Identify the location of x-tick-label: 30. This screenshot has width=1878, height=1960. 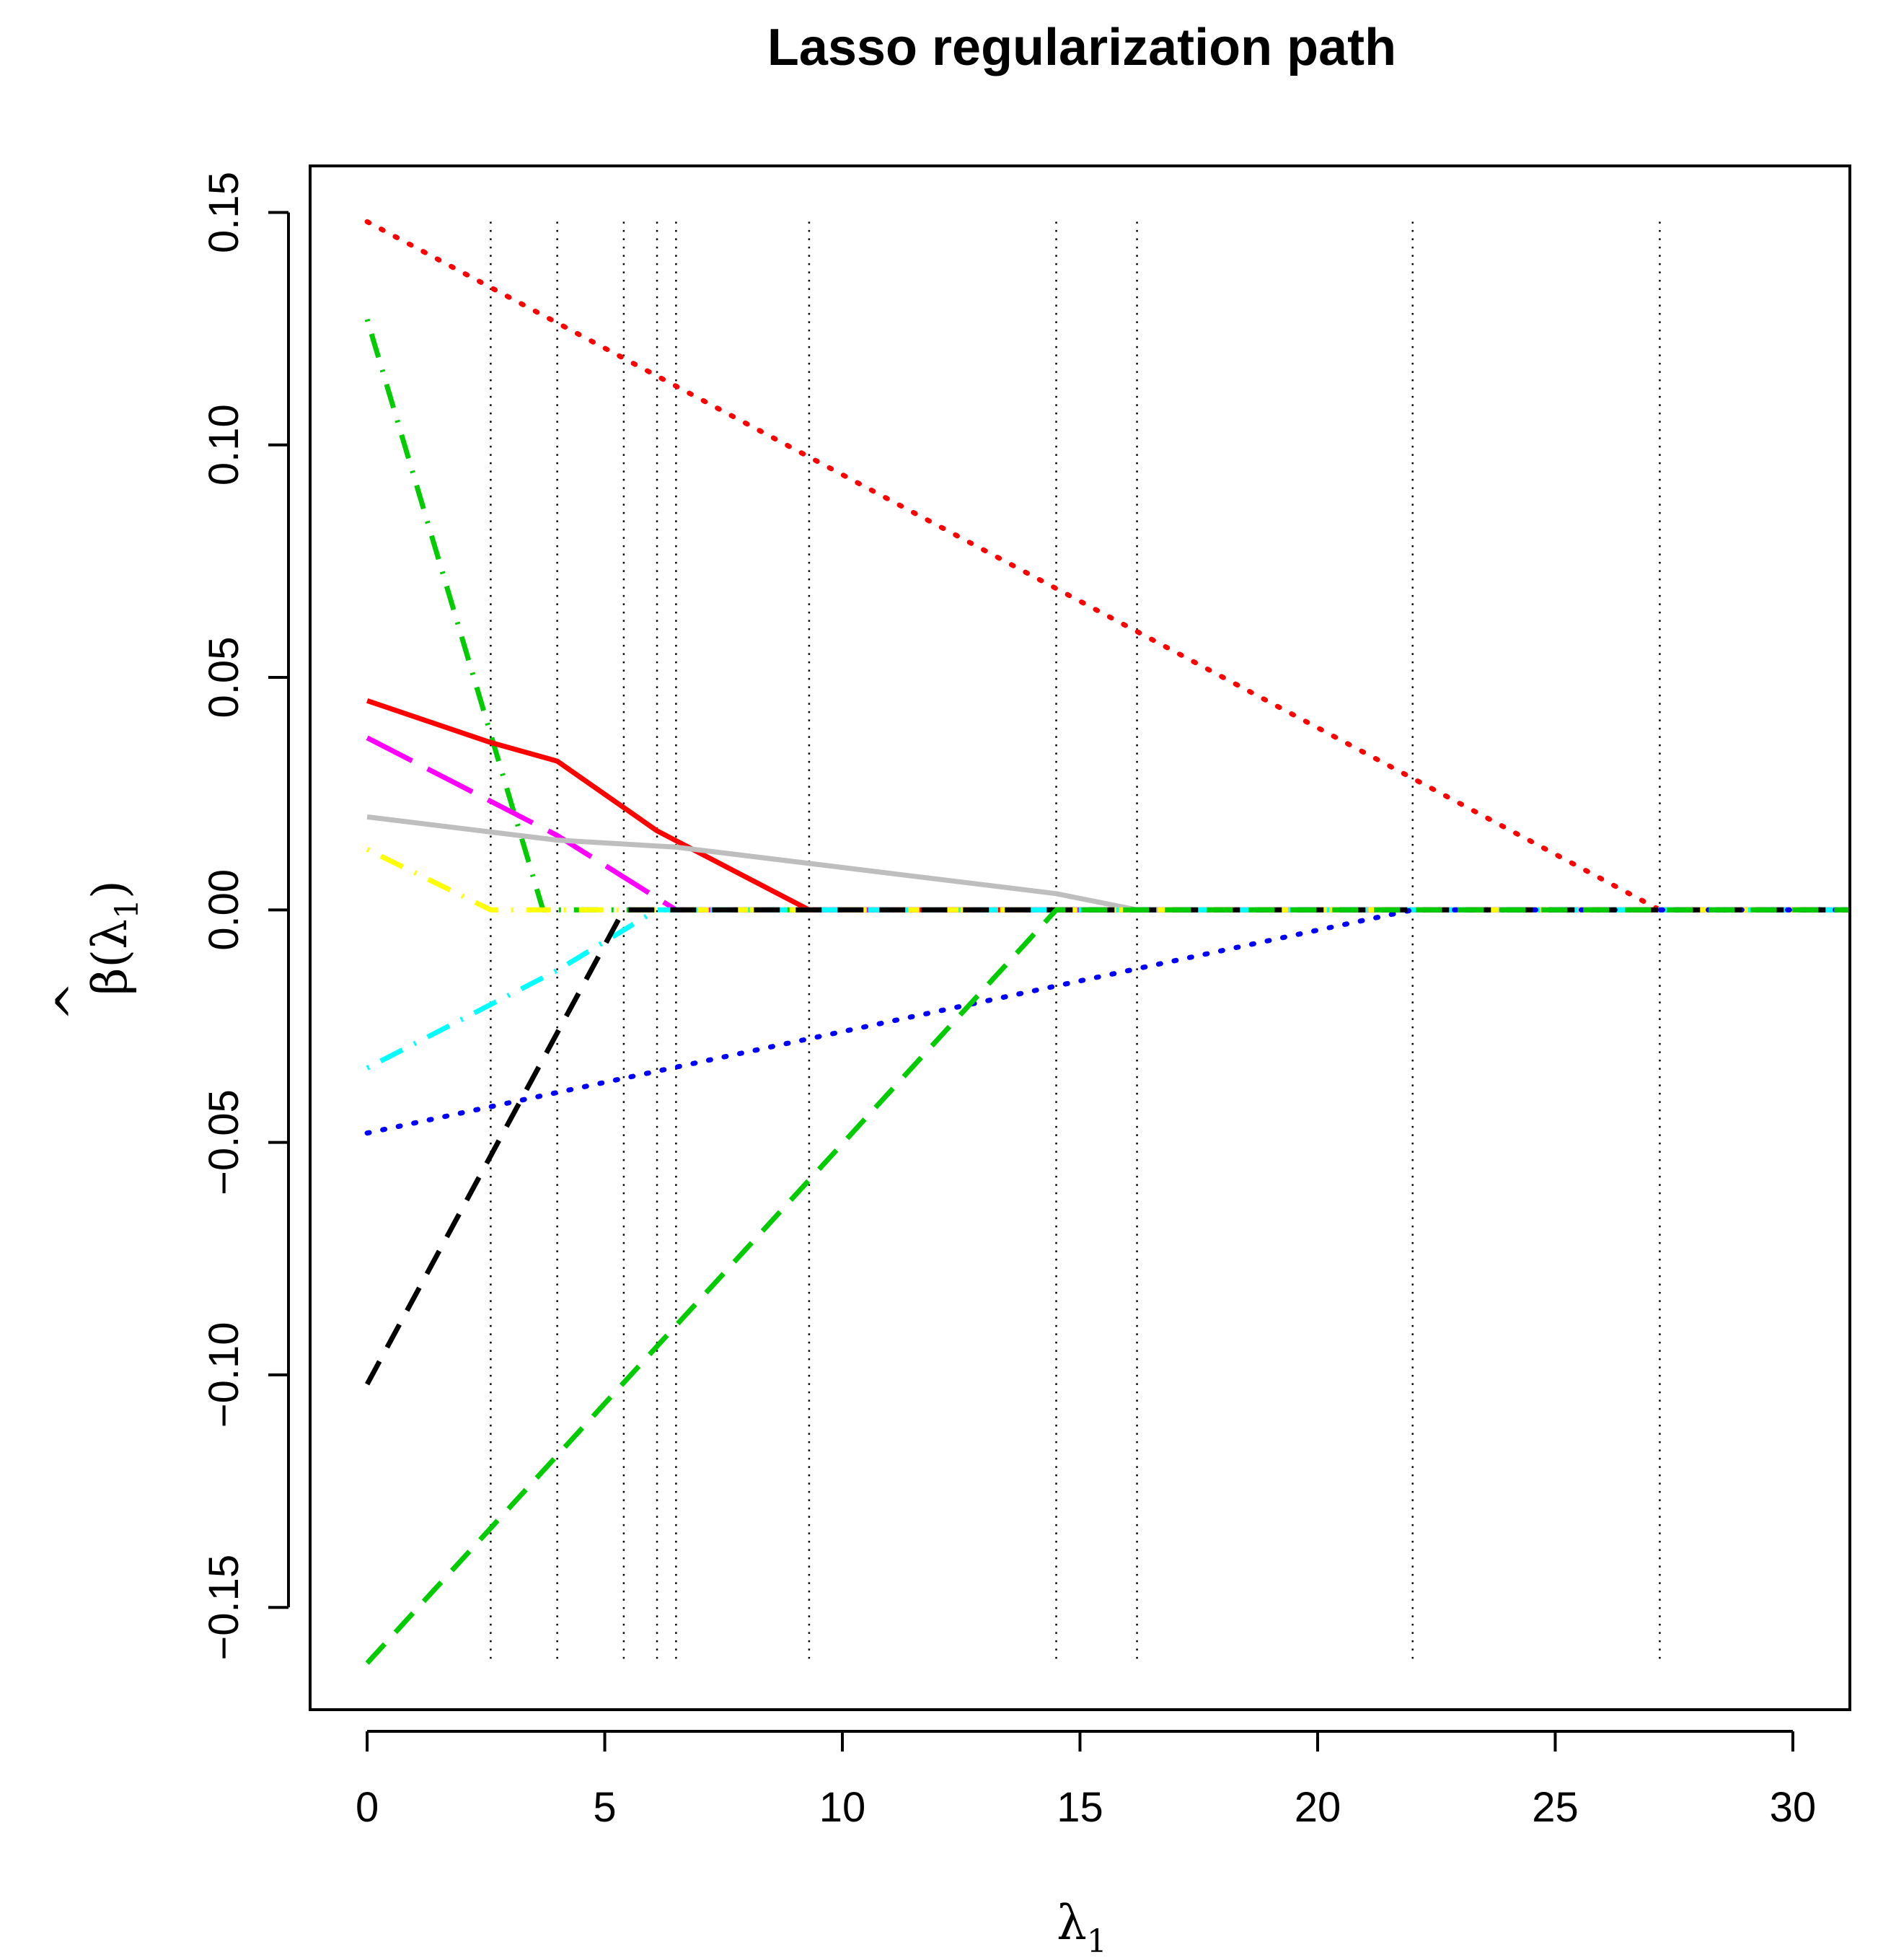
(1793, 1807).